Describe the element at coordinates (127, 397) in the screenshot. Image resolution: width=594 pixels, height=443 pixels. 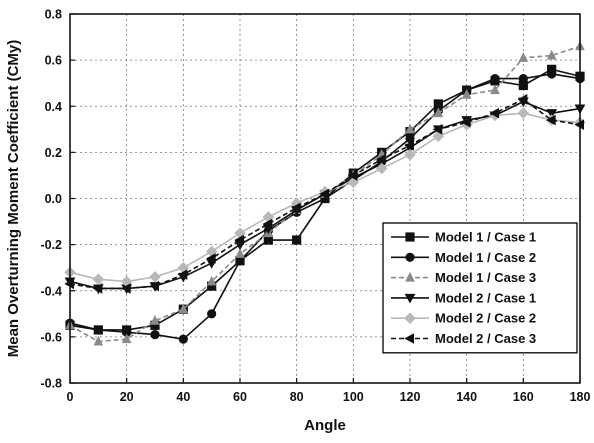
I see `x-tick-label: 20` at that location.